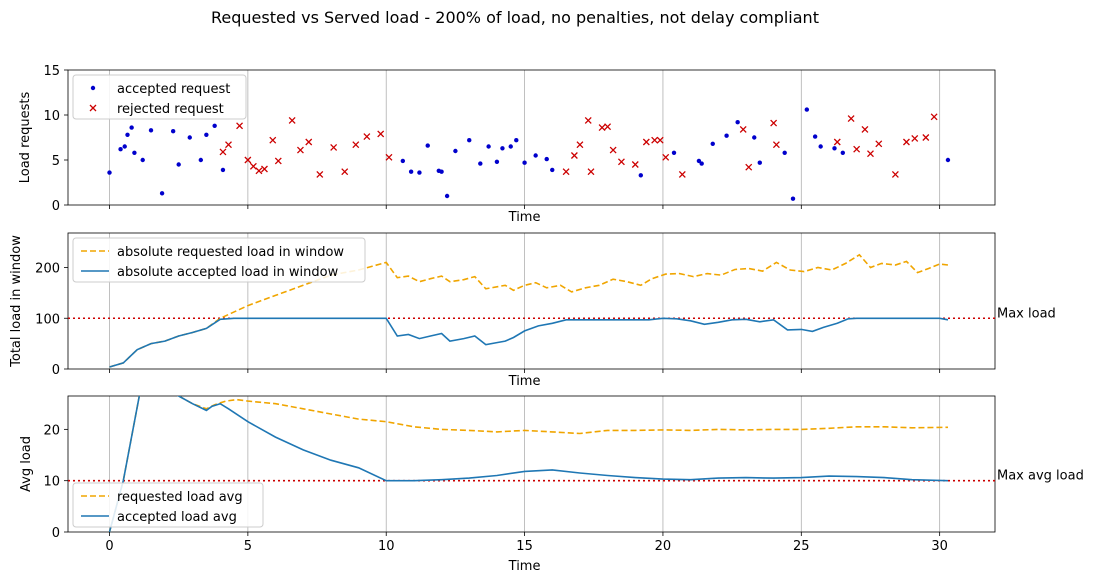 Image resolution: width=1098 pixels, height=585 pixels. Describe the element at coordinates (51, 71) in the screenshot. I see `y-tick-label: 15` at that location.